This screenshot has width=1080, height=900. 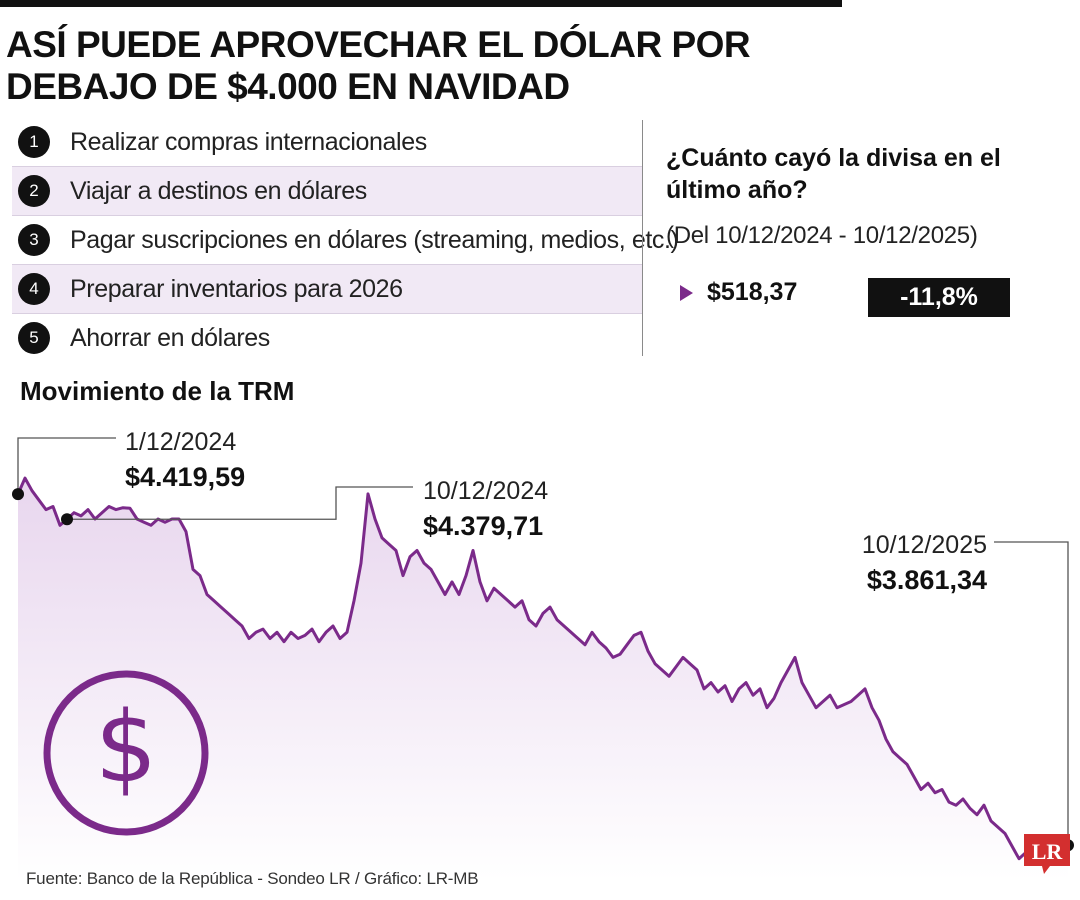 I want to click on tip-number: 5, so click(x=34, y=338).